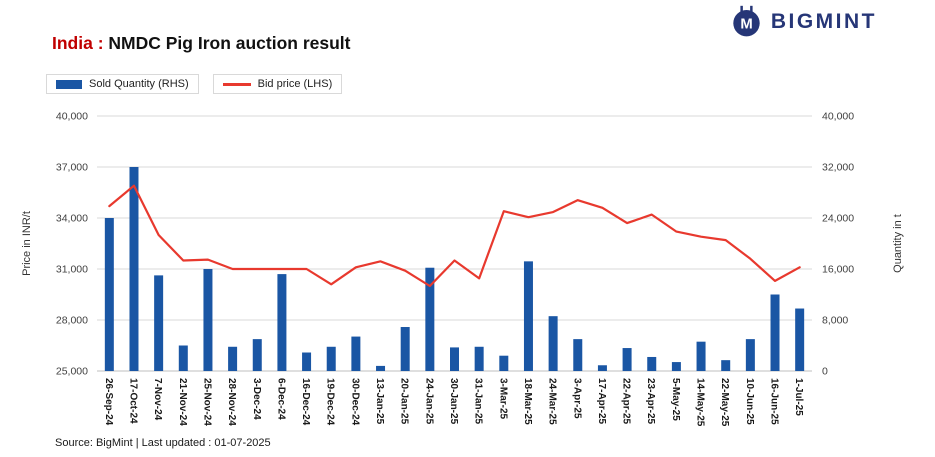 This screenshot has height=457, width=935. What do you see at coordinates (330, 402) in the screenshot?
I see `x-axis-label: 19-Dec-24` at bounding box center [330, 402].